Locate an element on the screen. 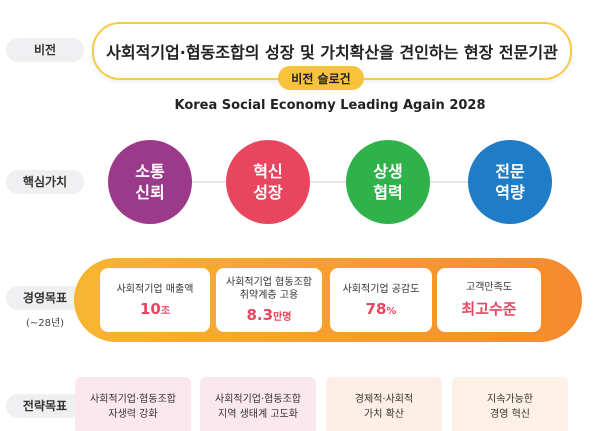 The image size is (600, 431). strategy-box: 경제적·사회적 가치 확산 is located at coordinates (384, 404).